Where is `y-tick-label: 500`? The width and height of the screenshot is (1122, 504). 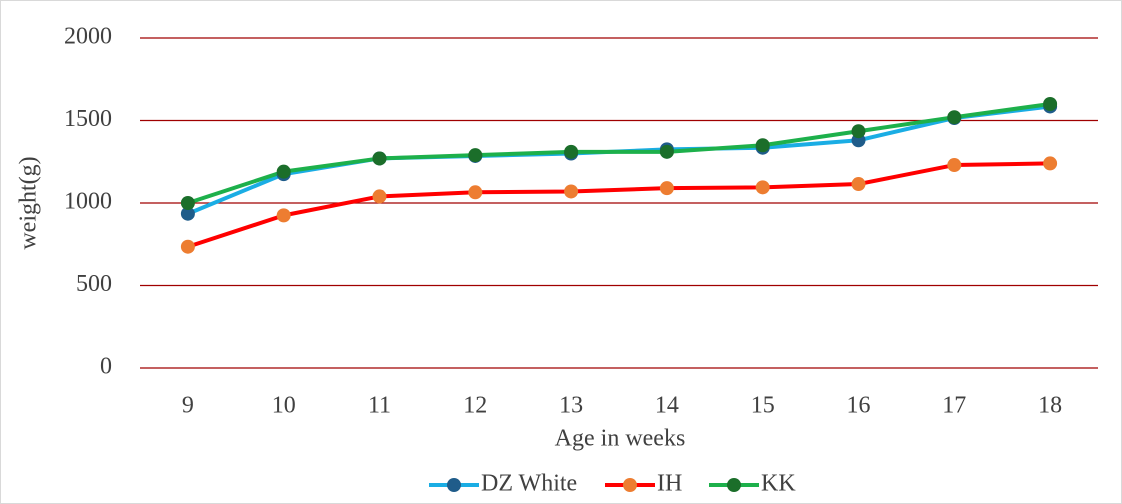 y-tick-label: 500 is located at coordinates (94, 284).